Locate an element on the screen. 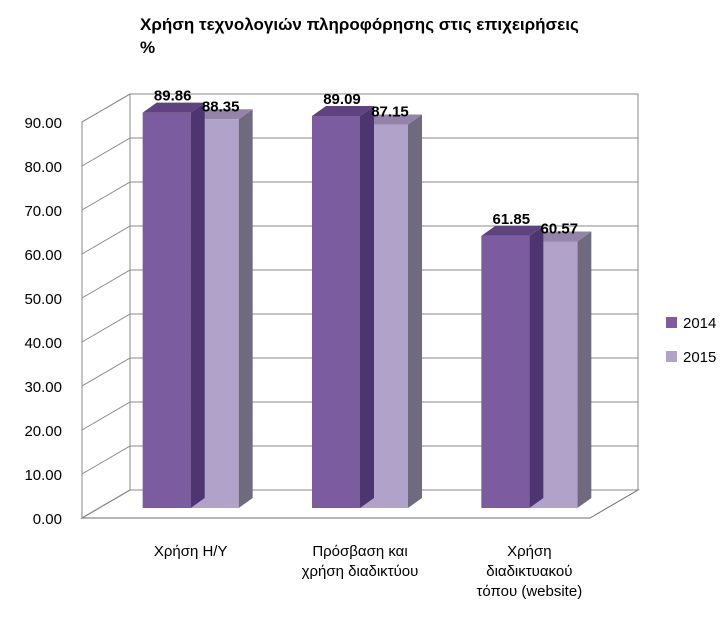  data-label-2015: 87.15 is located at coordinates (390, 112).